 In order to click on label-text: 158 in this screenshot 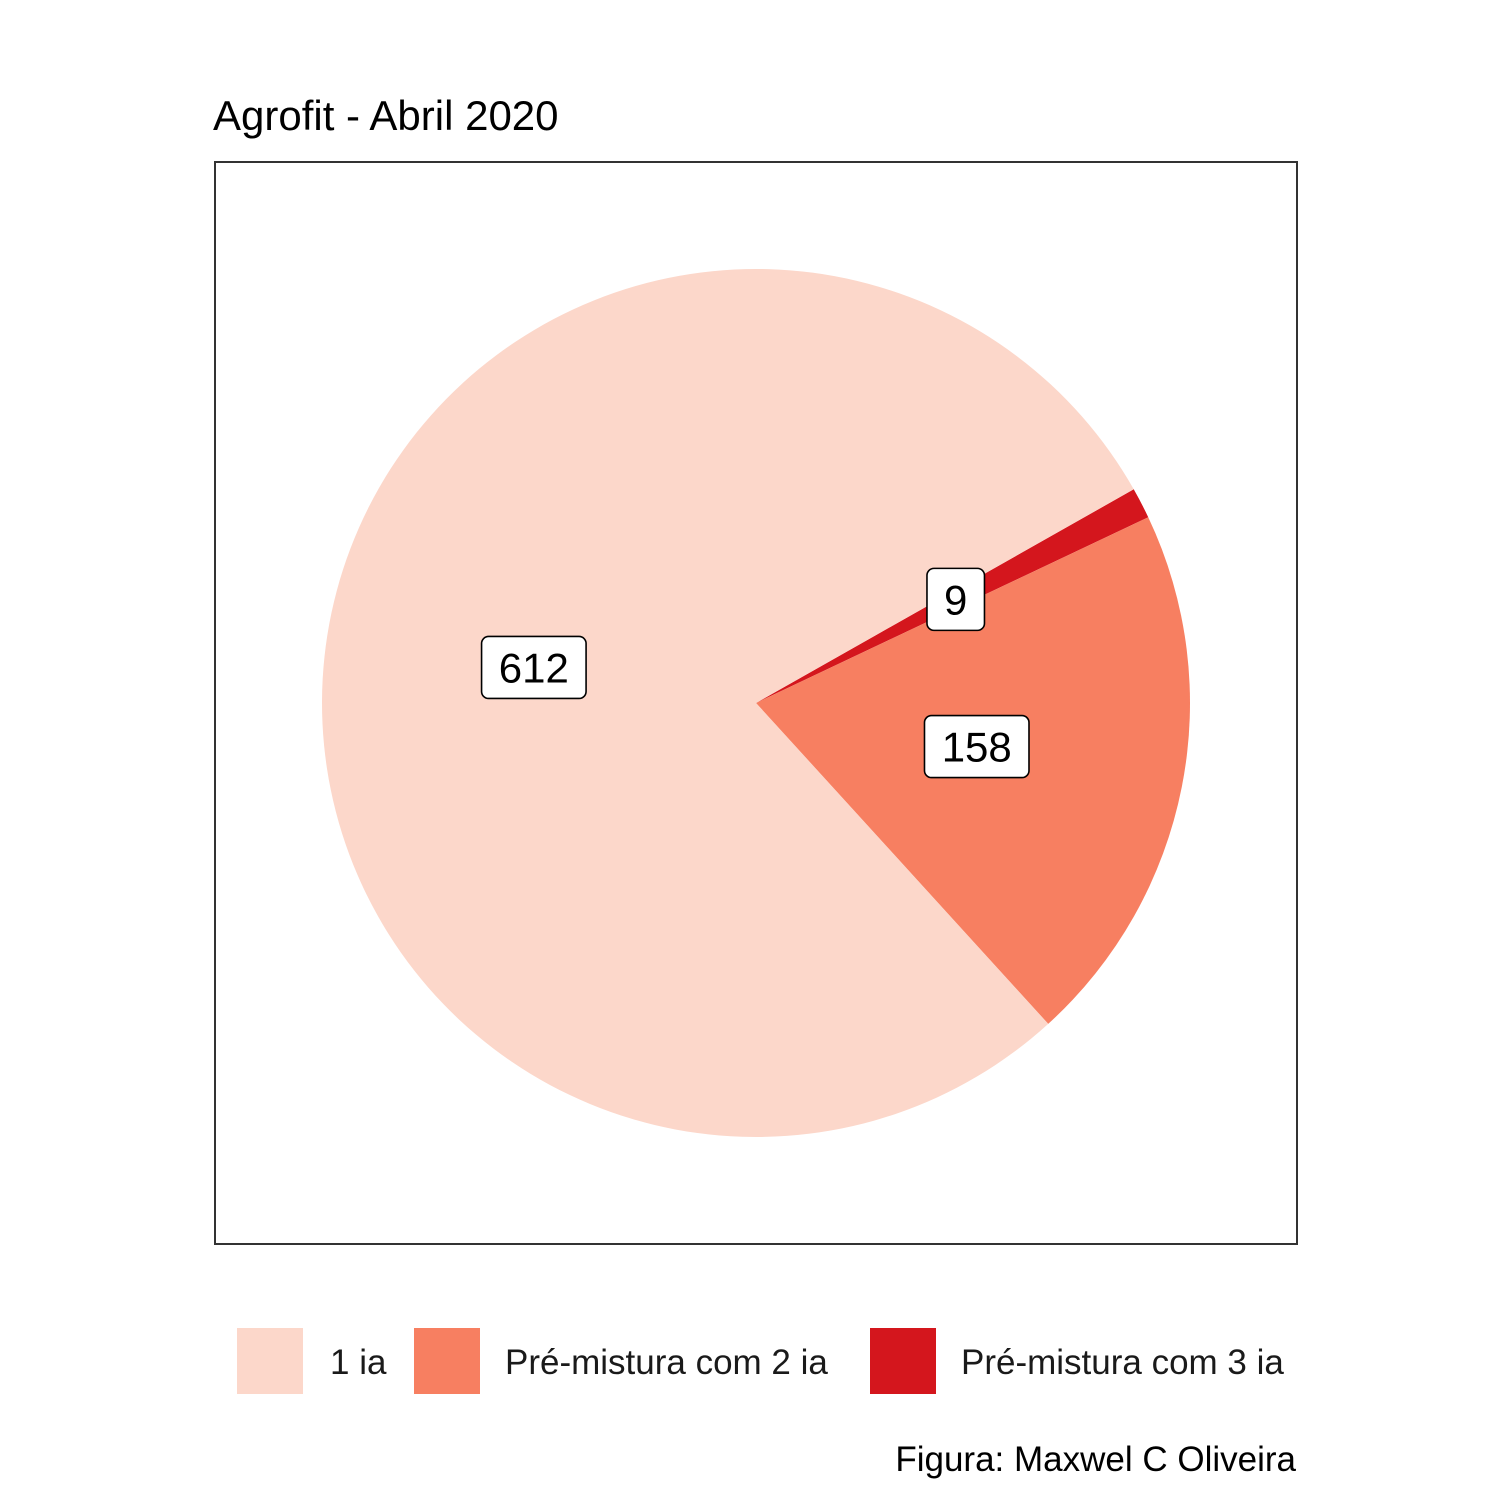, I will do `click(977, 747)`.